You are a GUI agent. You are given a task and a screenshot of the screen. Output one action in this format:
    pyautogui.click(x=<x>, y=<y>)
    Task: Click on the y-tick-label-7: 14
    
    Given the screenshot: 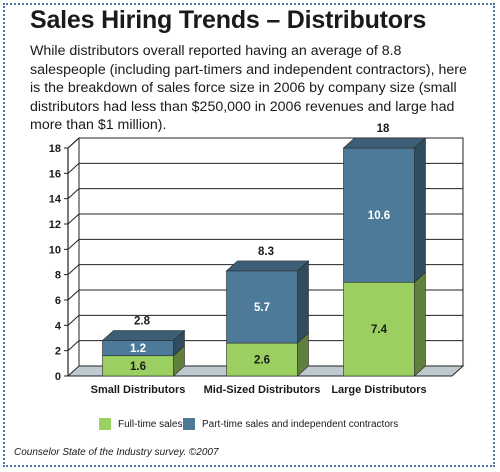 What is the action you would take?
    pyautogui.click(x=55, y=200)
    